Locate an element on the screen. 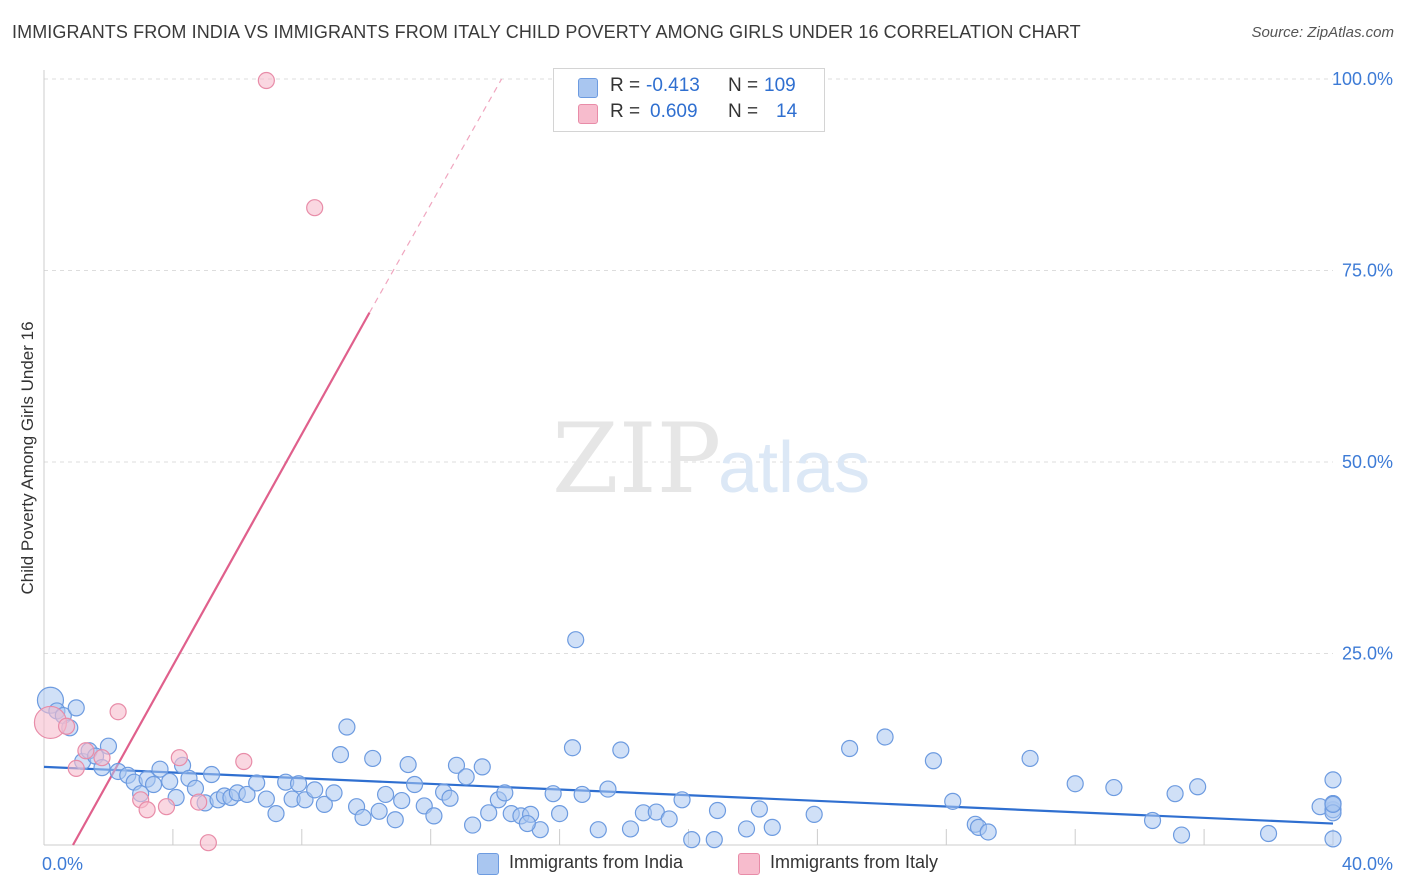  watermark: ZIP atlas is located at coordinates (711, 459).